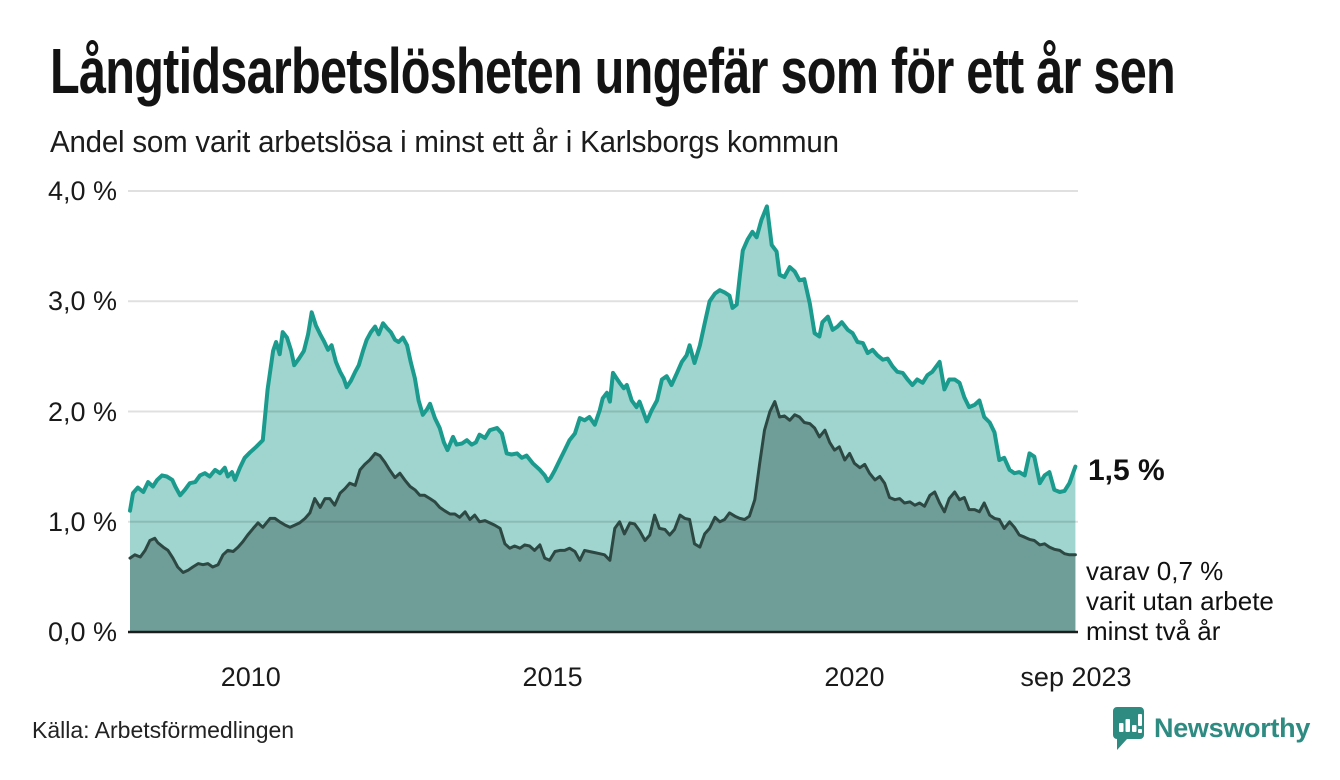 Image resolution: width=1340 pixels, height=780 pixels. What do you see at coordinates (82, 191) in the screenshot?
I see `y-axis-tick-label: 4,0 %` at bounding box center [82, 191].